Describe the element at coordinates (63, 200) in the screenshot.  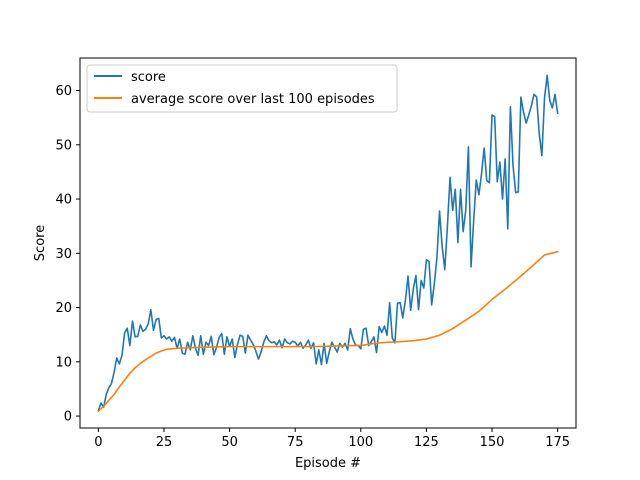
I see `y-tick-label: 40` at that location.